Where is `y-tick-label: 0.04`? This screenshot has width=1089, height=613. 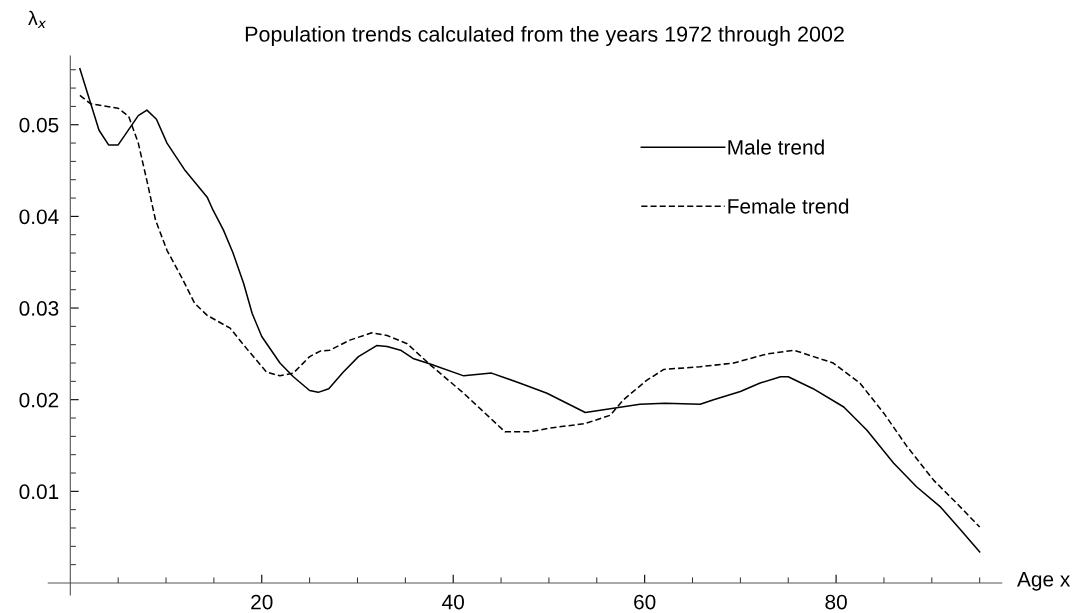 y-tick-label: 0.04 is located at coordinates (39, 217).